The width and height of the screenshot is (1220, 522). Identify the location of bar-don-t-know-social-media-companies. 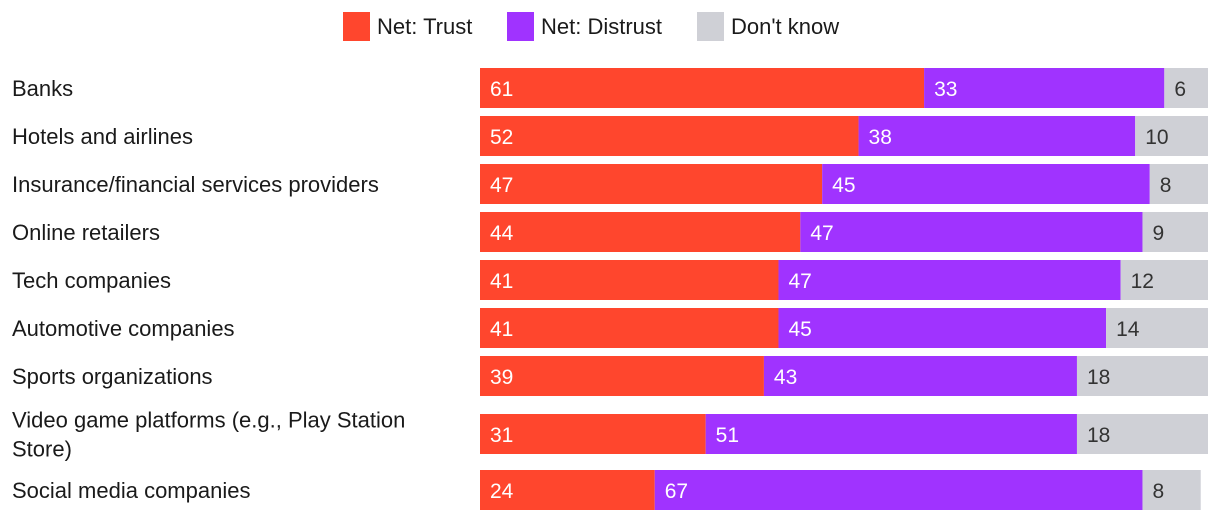
(1171, 490).